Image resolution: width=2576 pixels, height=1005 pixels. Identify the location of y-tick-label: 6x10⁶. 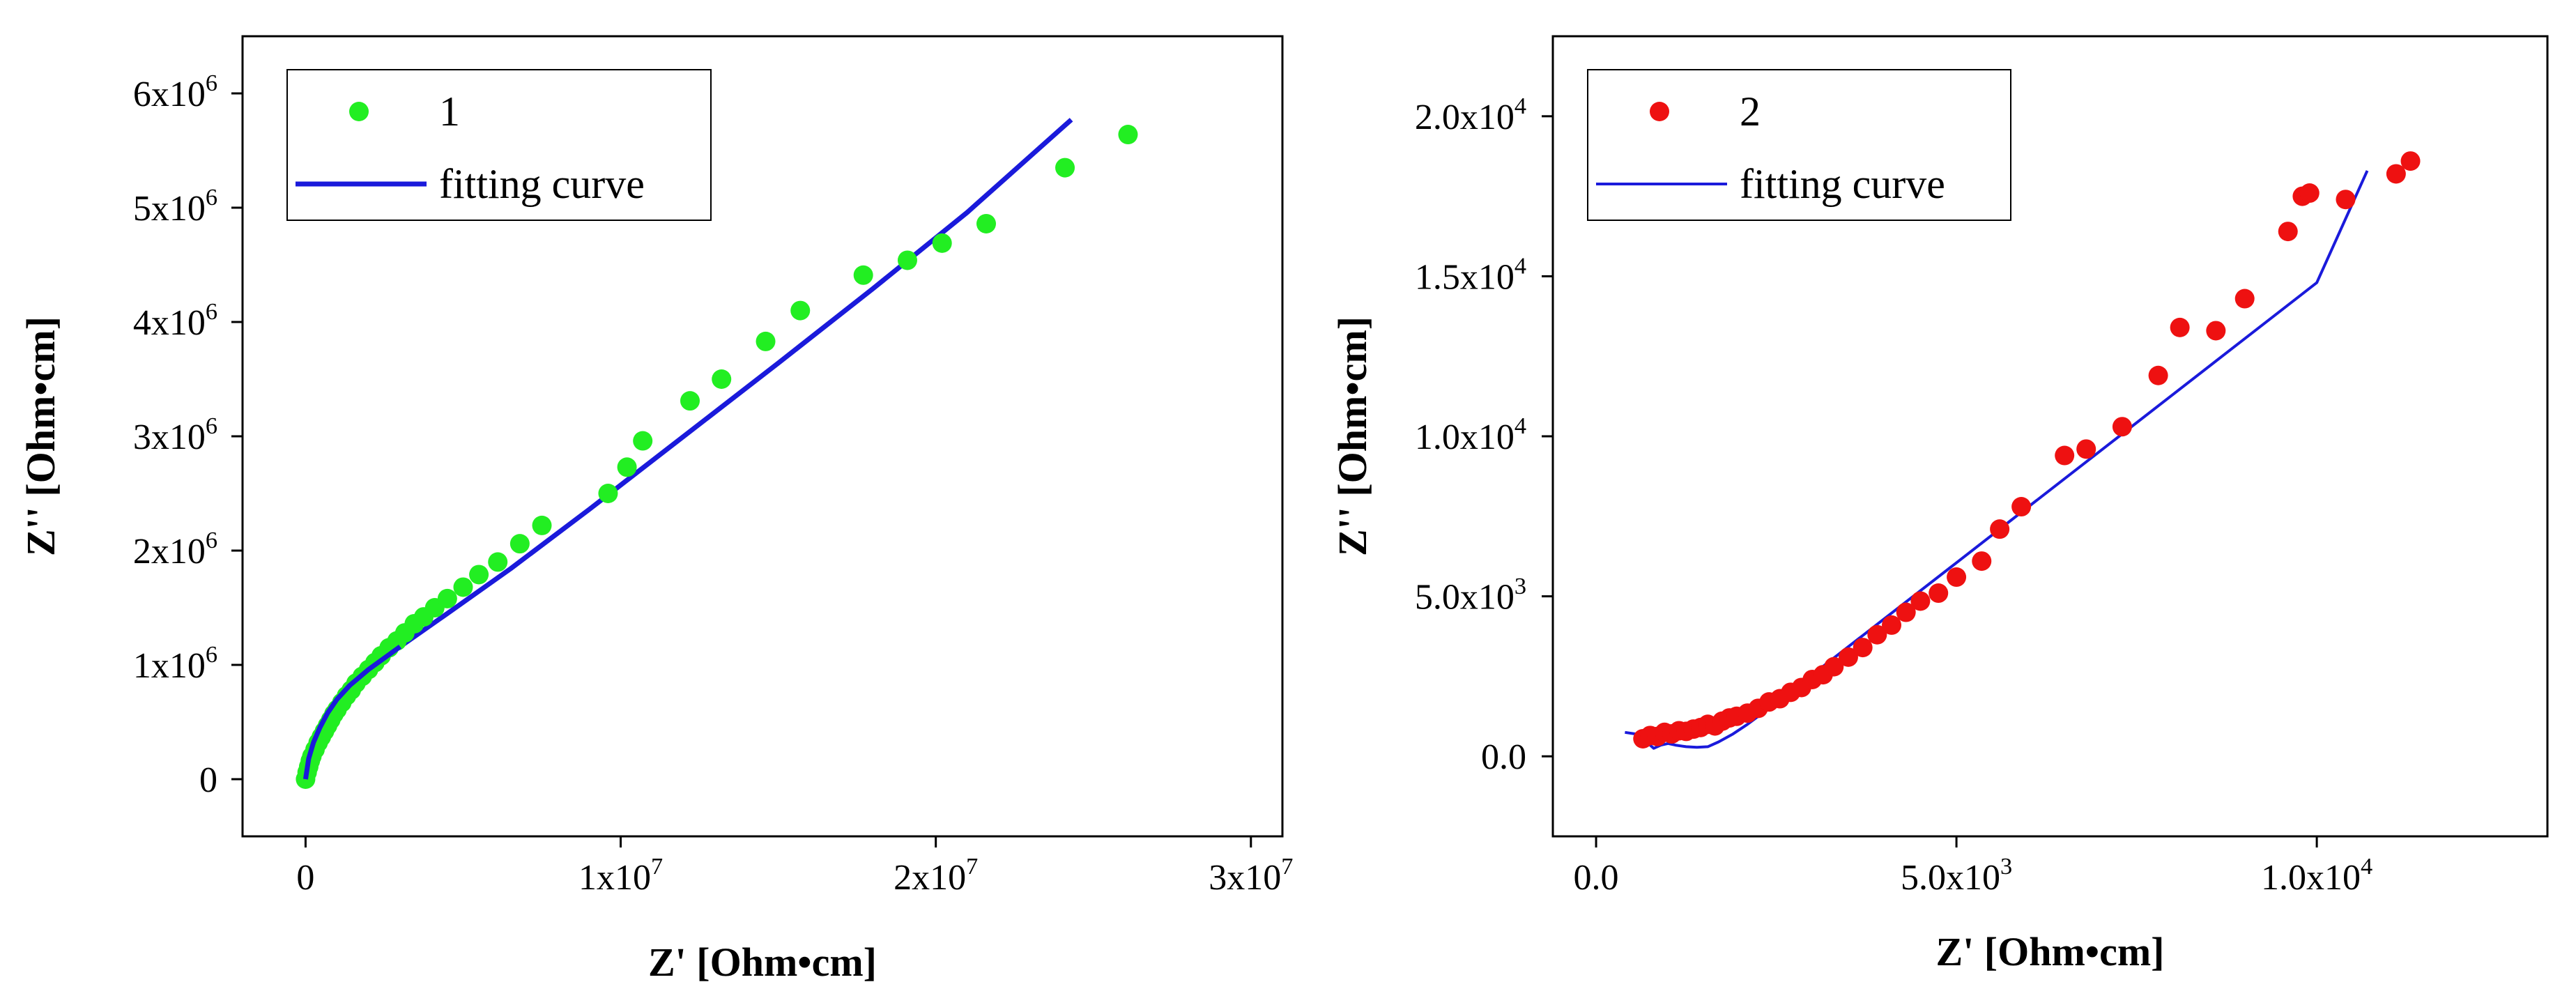
(175, 92).